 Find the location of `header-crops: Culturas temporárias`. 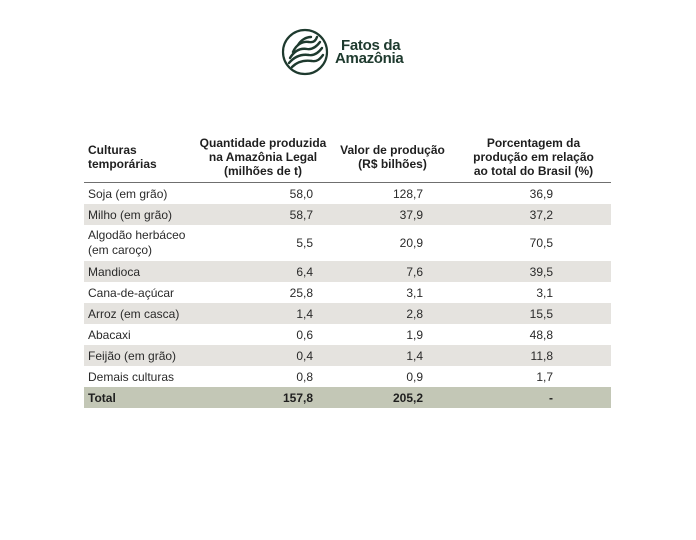

header-crops: Culturas temporárias is located at coordinates (140, 157).